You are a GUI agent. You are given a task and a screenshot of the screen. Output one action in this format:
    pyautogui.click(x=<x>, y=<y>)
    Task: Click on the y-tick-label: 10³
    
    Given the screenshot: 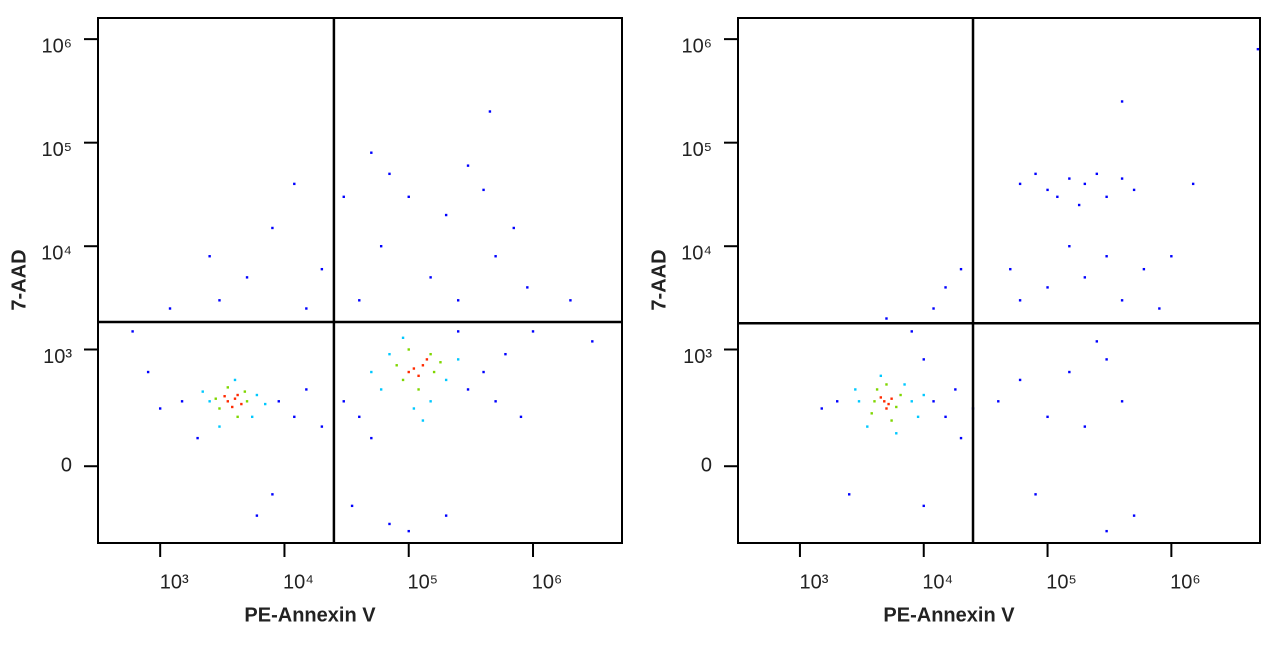 What is the action you would take?
    pyautogui.click(x=57, y=357)
    